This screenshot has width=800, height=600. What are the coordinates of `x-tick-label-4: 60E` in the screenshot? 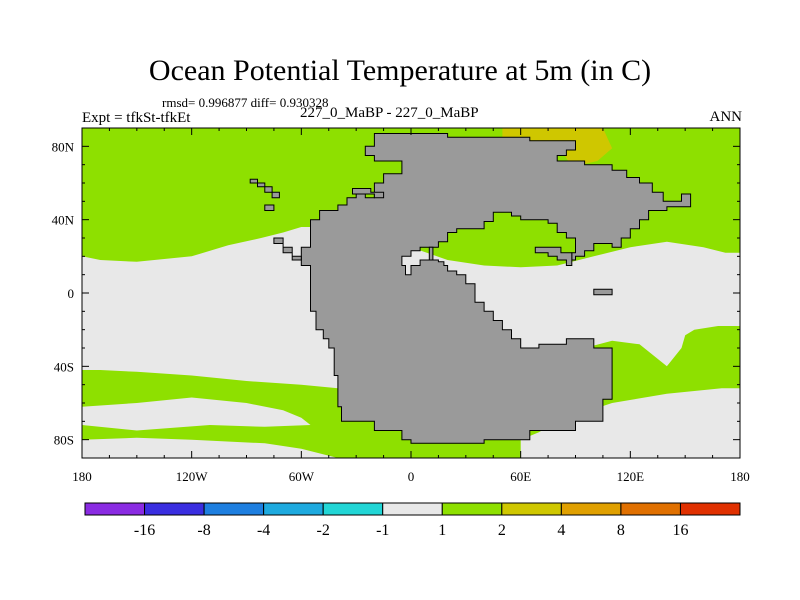 It's located at (520, 476).